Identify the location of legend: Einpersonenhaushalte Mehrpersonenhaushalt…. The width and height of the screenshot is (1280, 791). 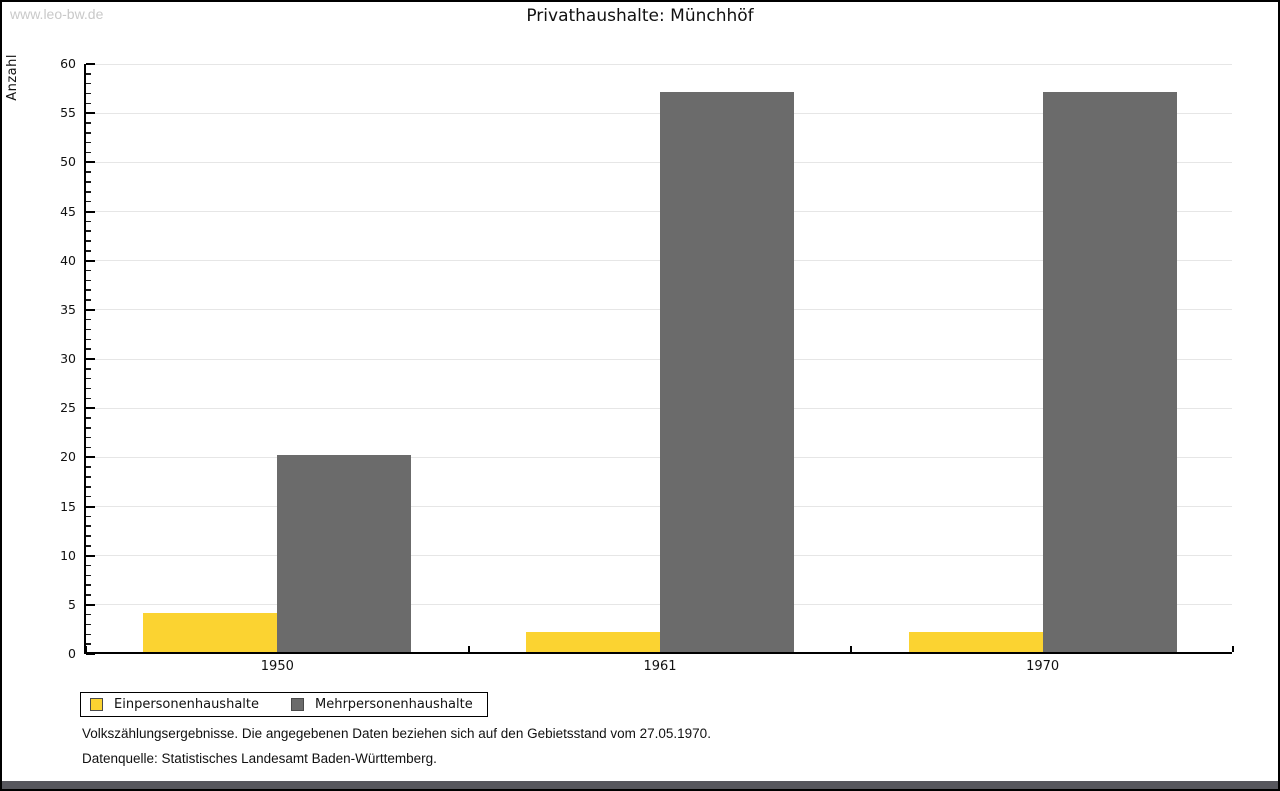
(284, 704).